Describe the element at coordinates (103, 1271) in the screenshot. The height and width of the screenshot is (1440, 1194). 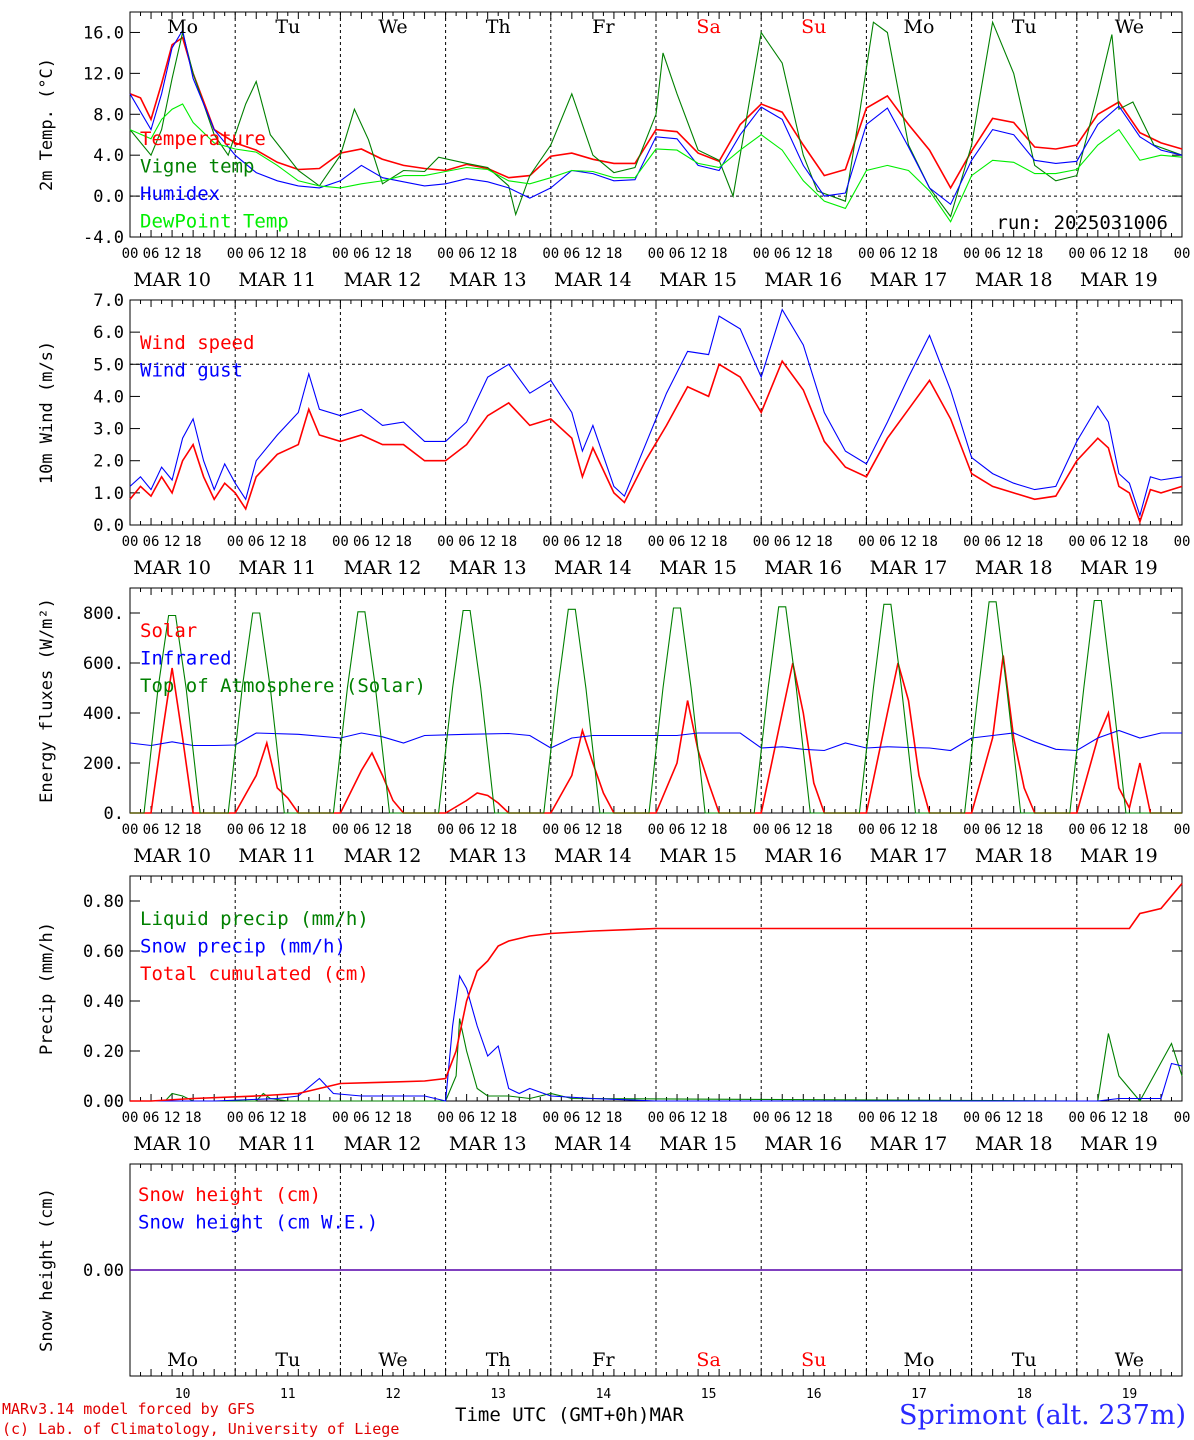
I see `y-tick-label: 0.00` at that location.